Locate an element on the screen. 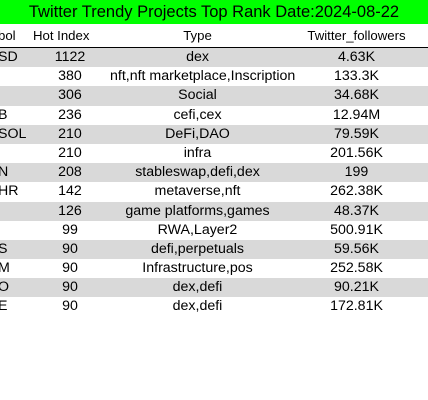  cell-symbol: O is located at coordinates (5, 287).